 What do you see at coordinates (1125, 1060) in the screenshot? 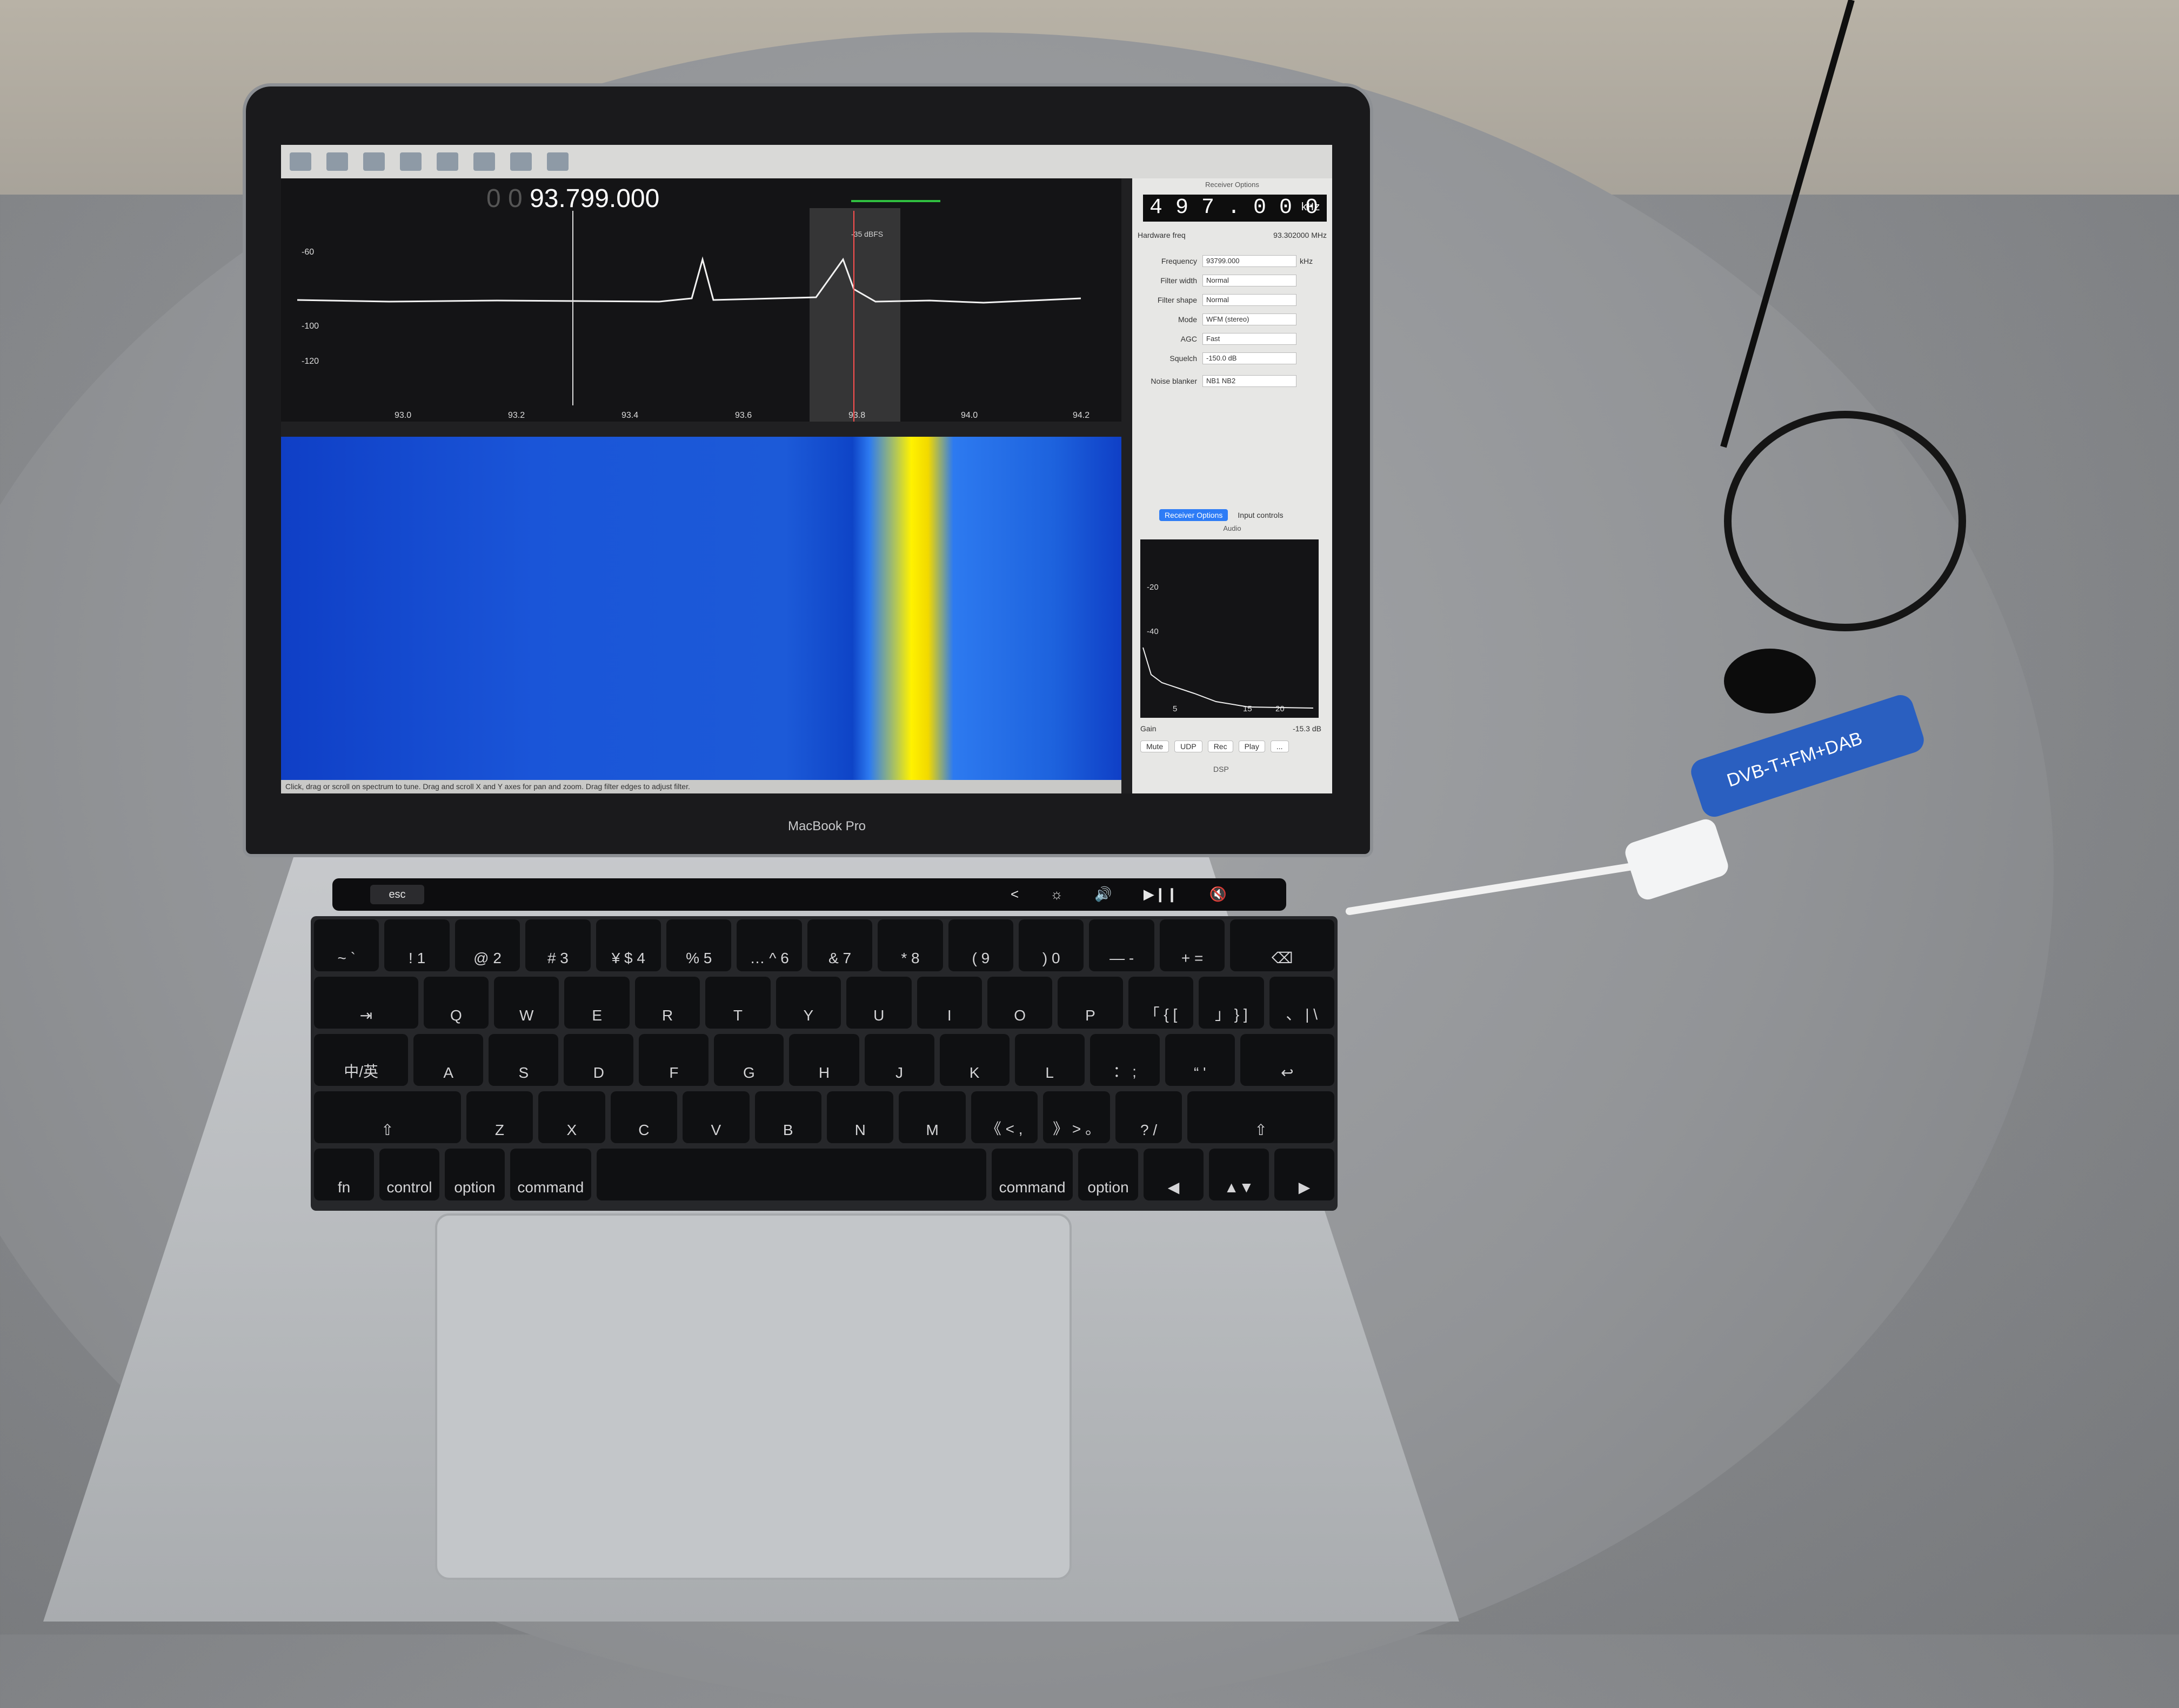
I see `key: ： ;` at bounding box center [1125, 1060].